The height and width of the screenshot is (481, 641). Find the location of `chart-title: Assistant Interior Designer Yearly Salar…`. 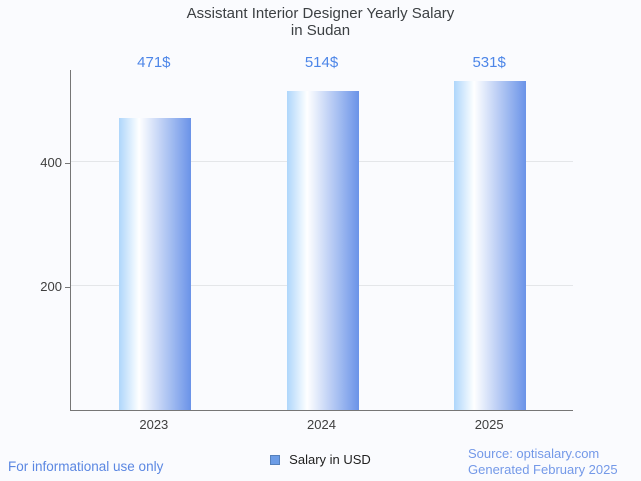

chart-title: Assistant Interior Designer Yearly Salar… is located at coordinates (320, 22).